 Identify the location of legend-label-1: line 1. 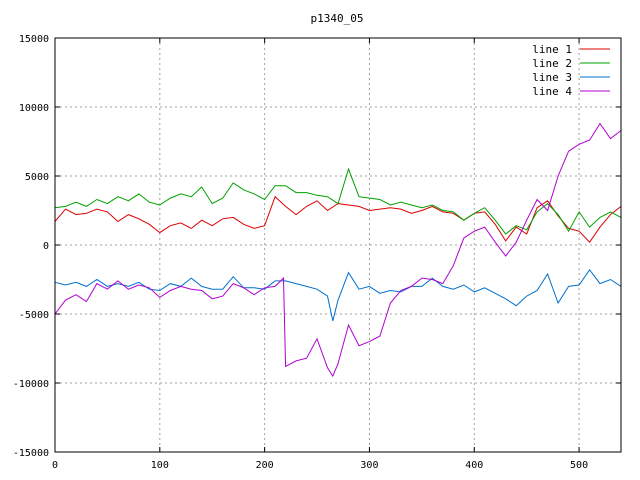
(552, 49).